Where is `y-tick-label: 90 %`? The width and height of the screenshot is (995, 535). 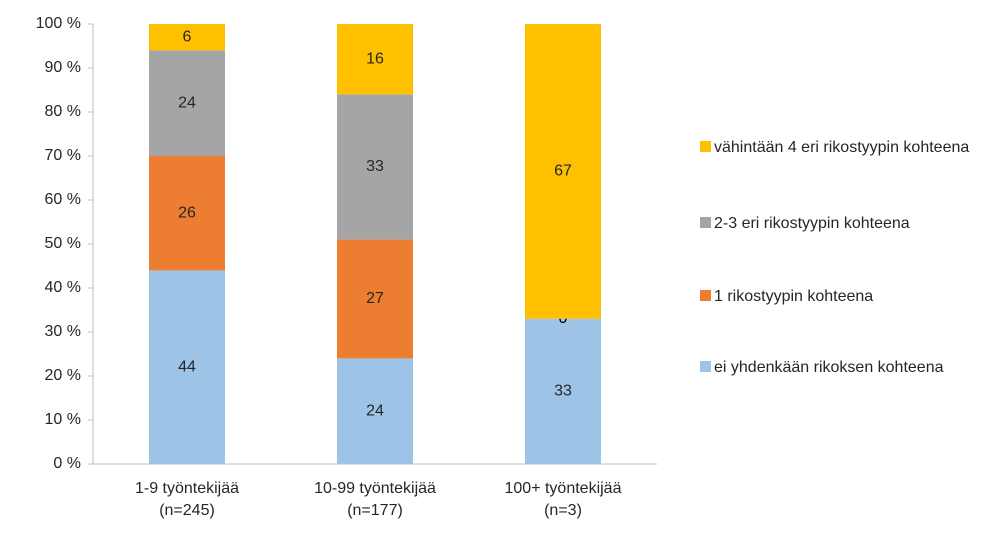
y-tick-label: 90 % is located at coordinates (63, 67).